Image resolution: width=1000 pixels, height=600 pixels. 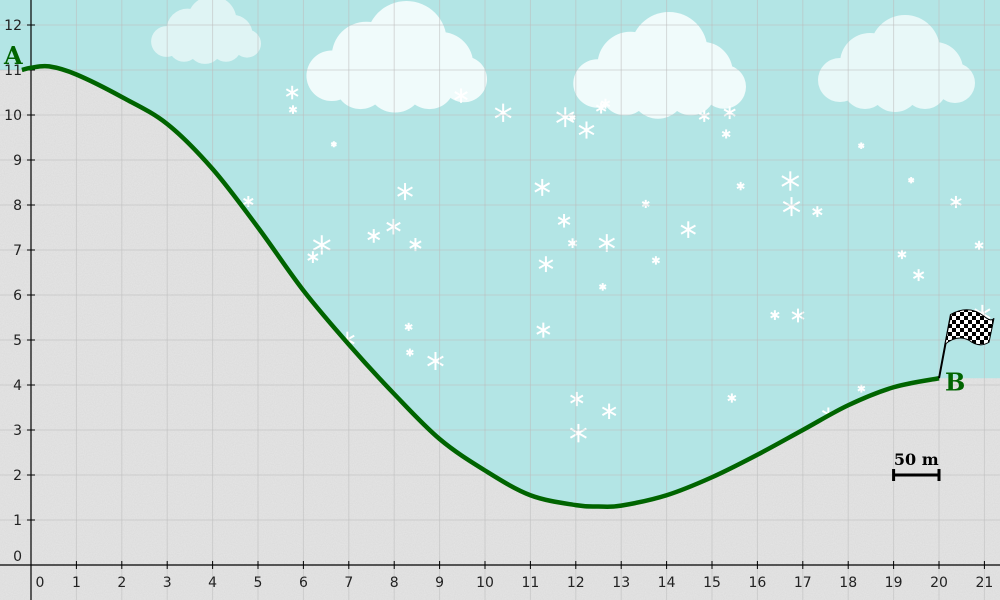 I want to click on x-tick-label: 14, so click(x=667, y=583).